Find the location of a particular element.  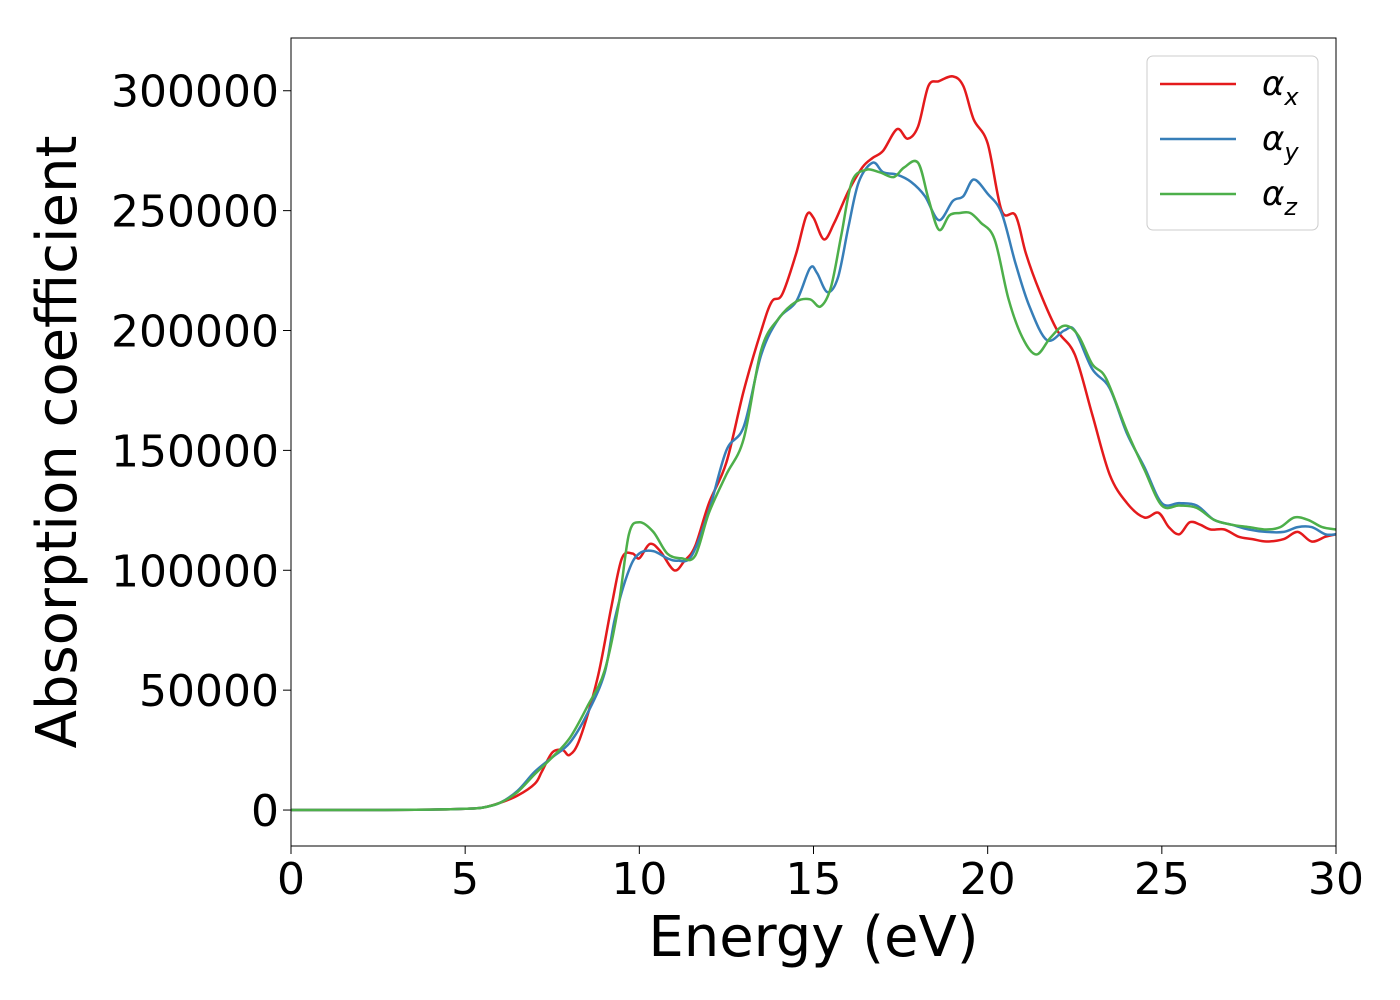

x-tick-label: 25 is located at coordinates (1162, 879).